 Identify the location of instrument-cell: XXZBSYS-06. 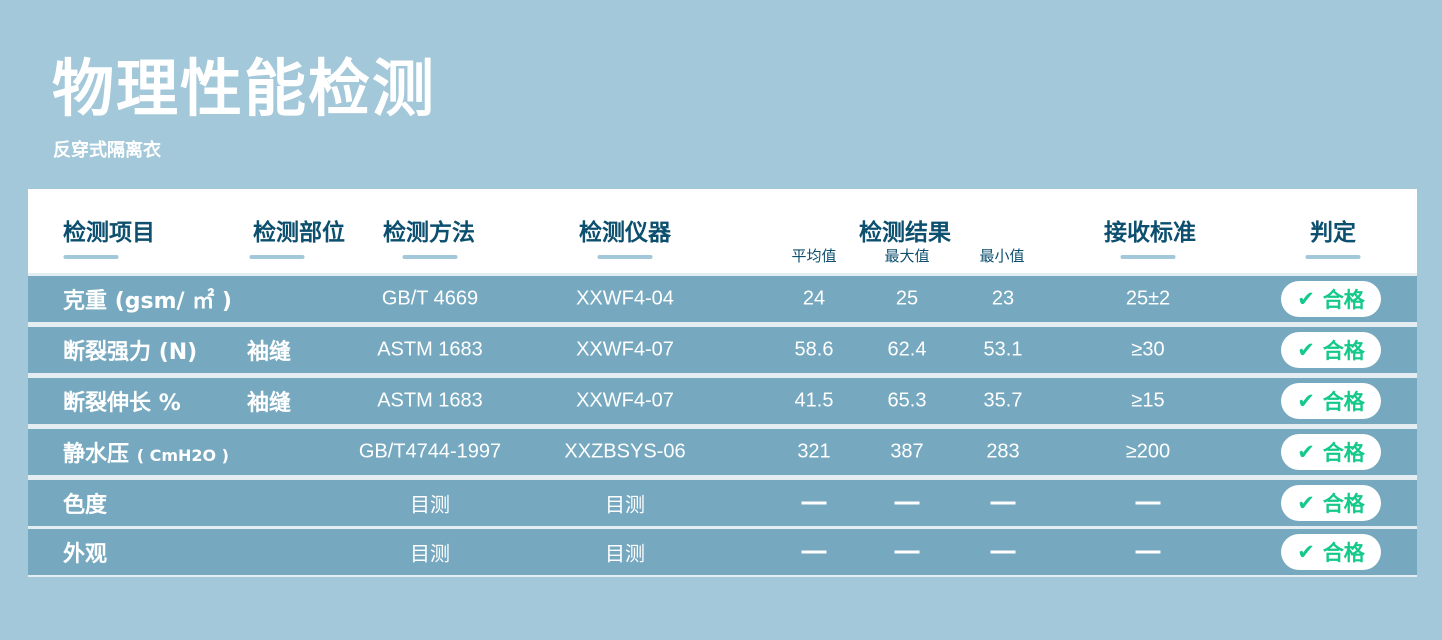
(625, 451).